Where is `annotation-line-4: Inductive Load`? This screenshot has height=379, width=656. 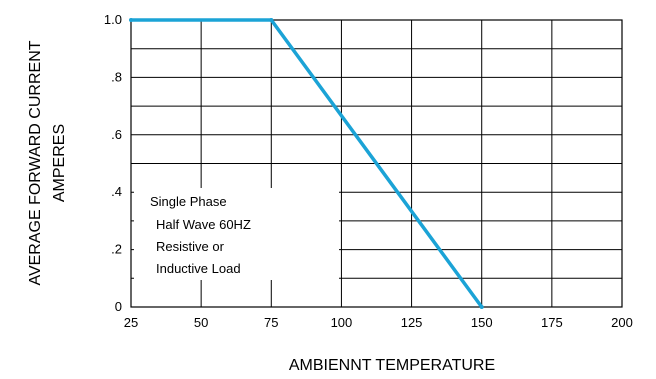 annotation-line-4: Inductive Load is located at coordinates (198, 268).